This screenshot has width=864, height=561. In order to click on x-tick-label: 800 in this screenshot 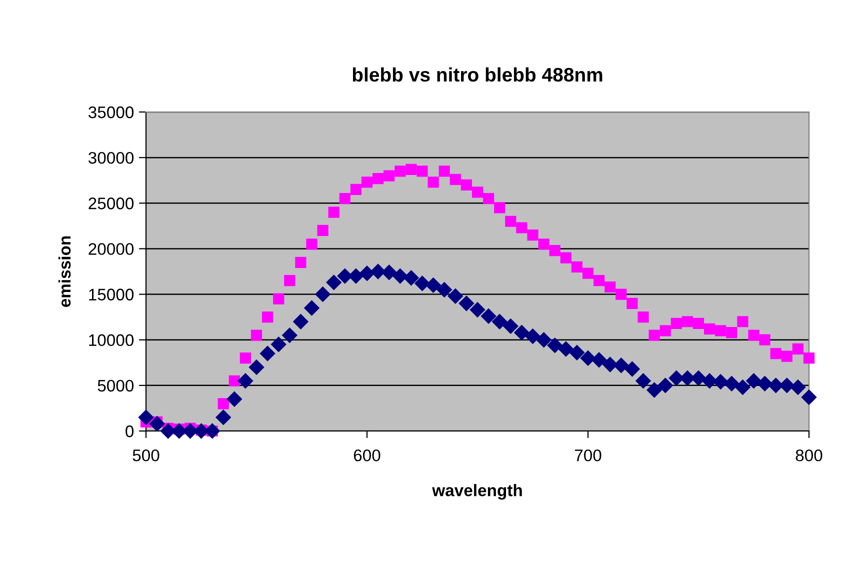, I will do `click(809, 455)`.